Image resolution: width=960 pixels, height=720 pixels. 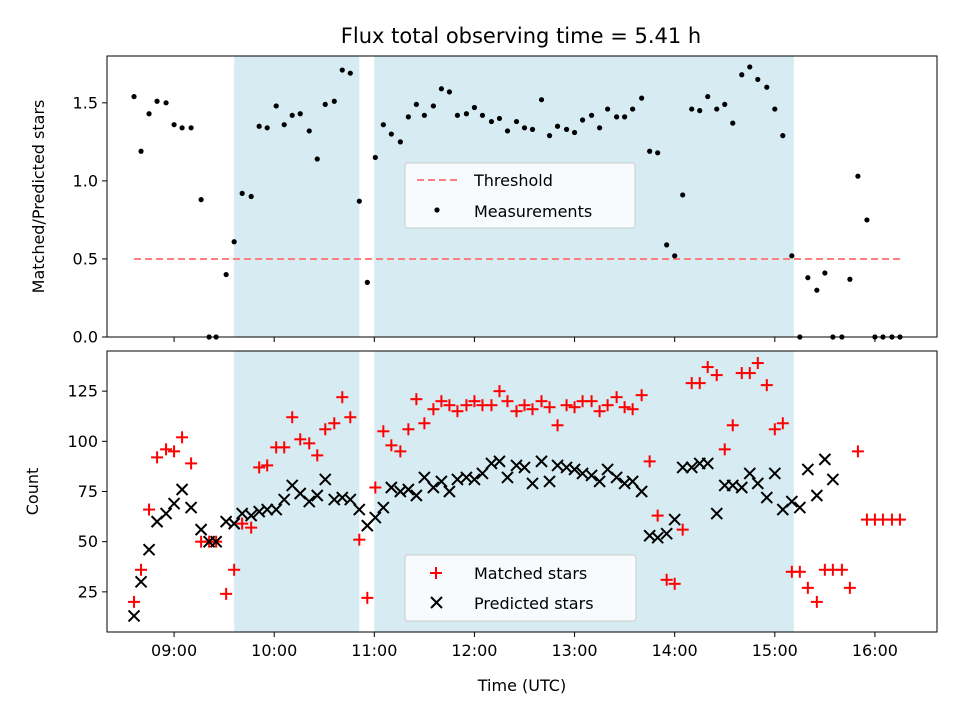 What do you see at coordinates (82, 441) in the screenshot?
I see `y-tick-label: 100` at bounding box center [82, 441].